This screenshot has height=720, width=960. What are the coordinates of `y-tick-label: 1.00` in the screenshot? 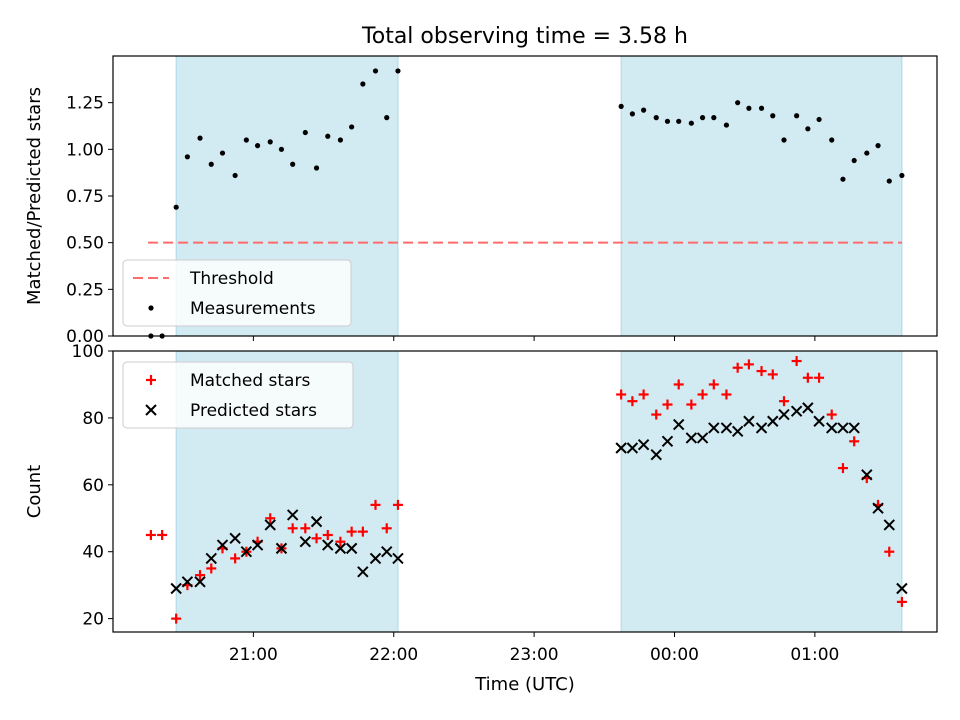 It's located at (85, 150).